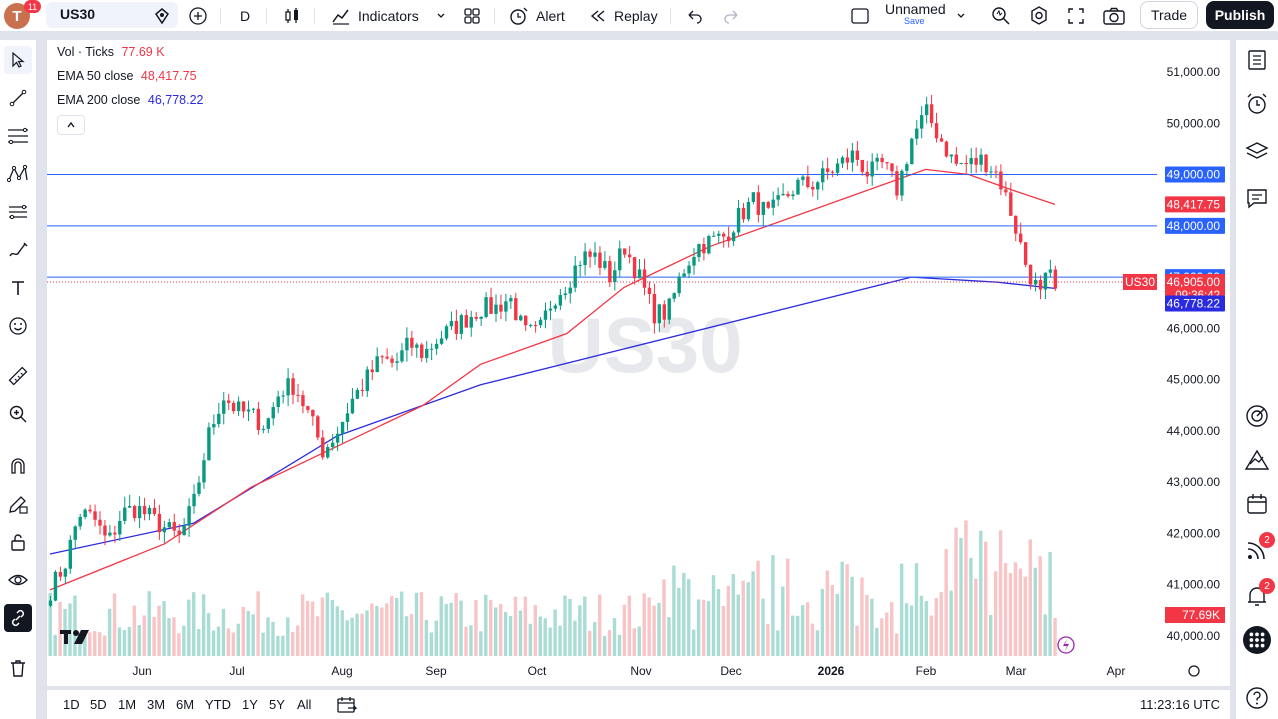 The image size is (1278, 719). Describe the element at coordinates (472, 16) in the screenshot. I see `templates-icon` at that location.